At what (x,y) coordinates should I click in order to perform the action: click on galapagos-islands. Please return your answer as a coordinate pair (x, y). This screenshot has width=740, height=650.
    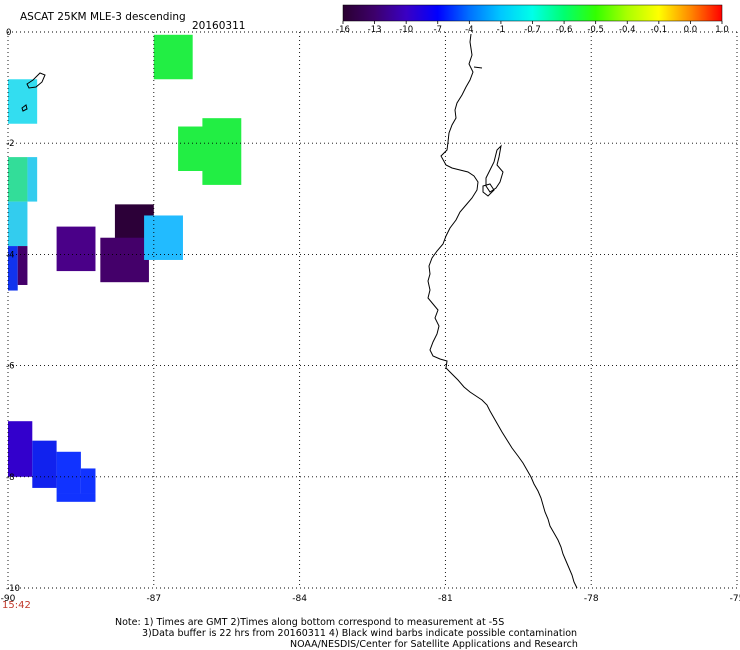
    Looking at the image, I should click on (33, 92).